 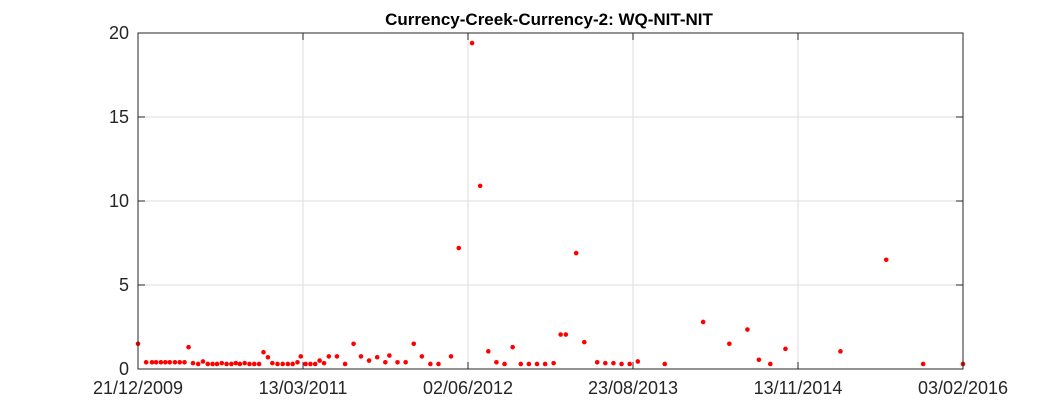 What do you see at coordinates (633, 388) in the screenshot?
I see `x-tick-label: 23/08/2013` at bounding box center [633, 388].